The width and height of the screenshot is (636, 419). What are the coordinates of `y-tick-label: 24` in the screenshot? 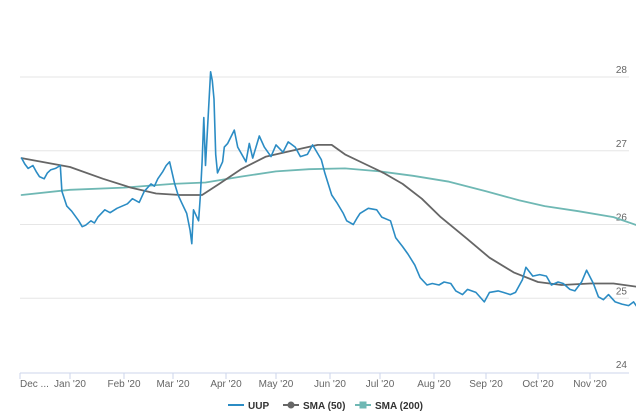 It's located at (622, 365).